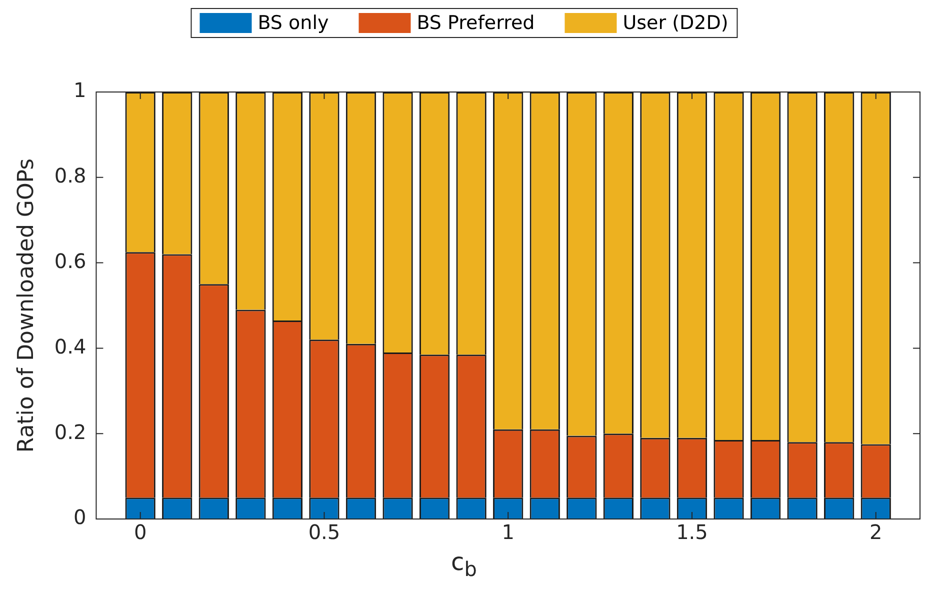 The image size is (928, 591). Describe the element at coordinates (70, 176) in the screenshot. I see `y-tick-label: 0.8` at that location.